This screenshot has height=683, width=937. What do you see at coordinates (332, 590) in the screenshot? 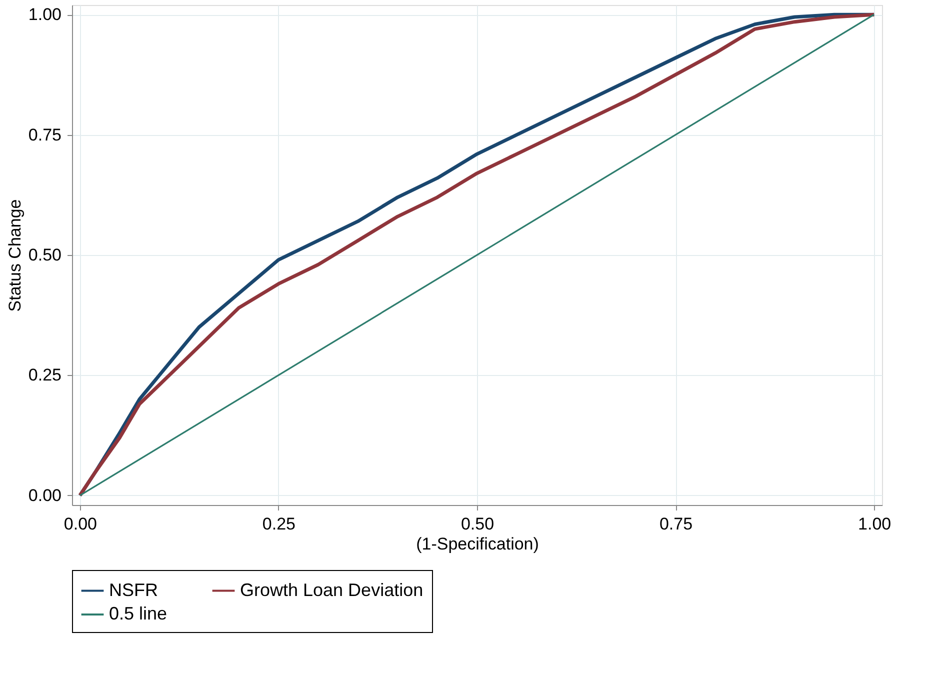
I see `legend-label: Growth Loan Deviation` at bounding box center [332, 590].